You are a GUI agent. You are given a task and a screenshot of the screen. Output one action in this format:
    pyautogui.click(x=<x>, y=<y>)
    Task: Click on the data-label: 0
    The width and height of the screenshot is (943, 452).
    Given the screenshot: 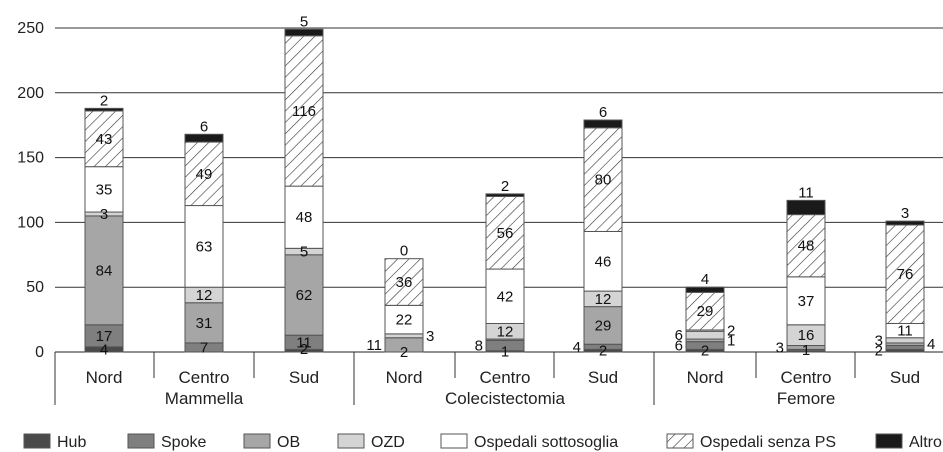 What is the action you would take?
    pyautogui.click(x=404, y=251)
    